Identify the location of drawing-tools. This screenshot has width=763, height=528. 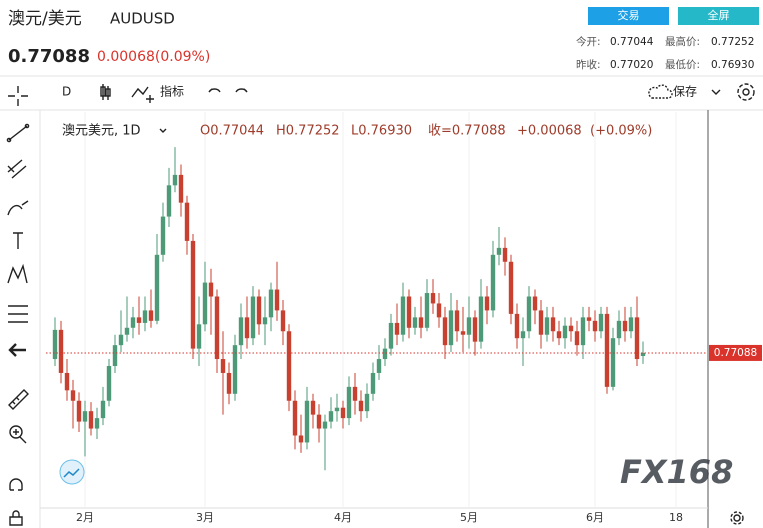
(18, 324).